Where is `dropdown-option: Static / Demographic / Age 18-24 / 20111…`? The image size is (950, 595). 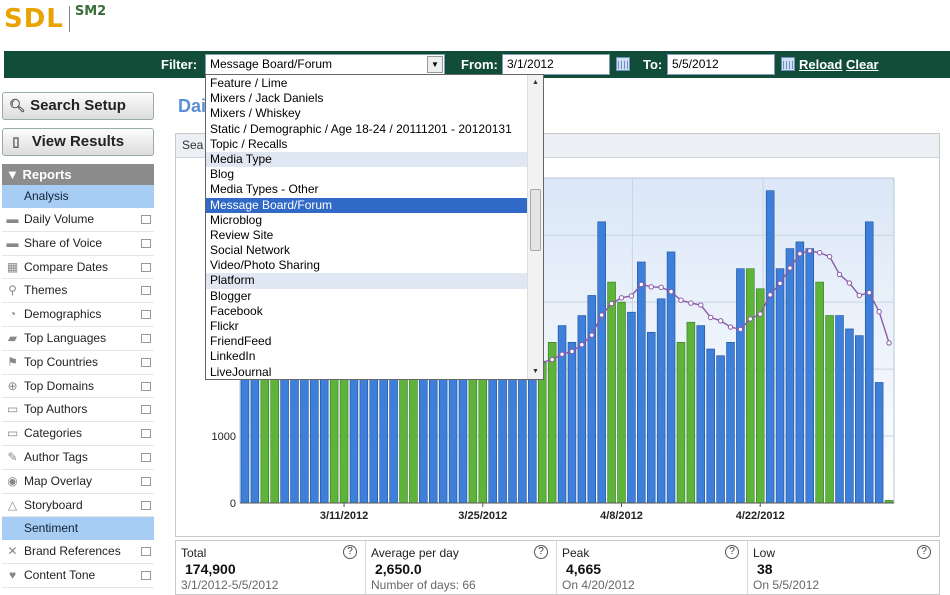
dropdown-option: Static / Demographic / Age 18-24 / 20111… is located at coordinates (361, 128).